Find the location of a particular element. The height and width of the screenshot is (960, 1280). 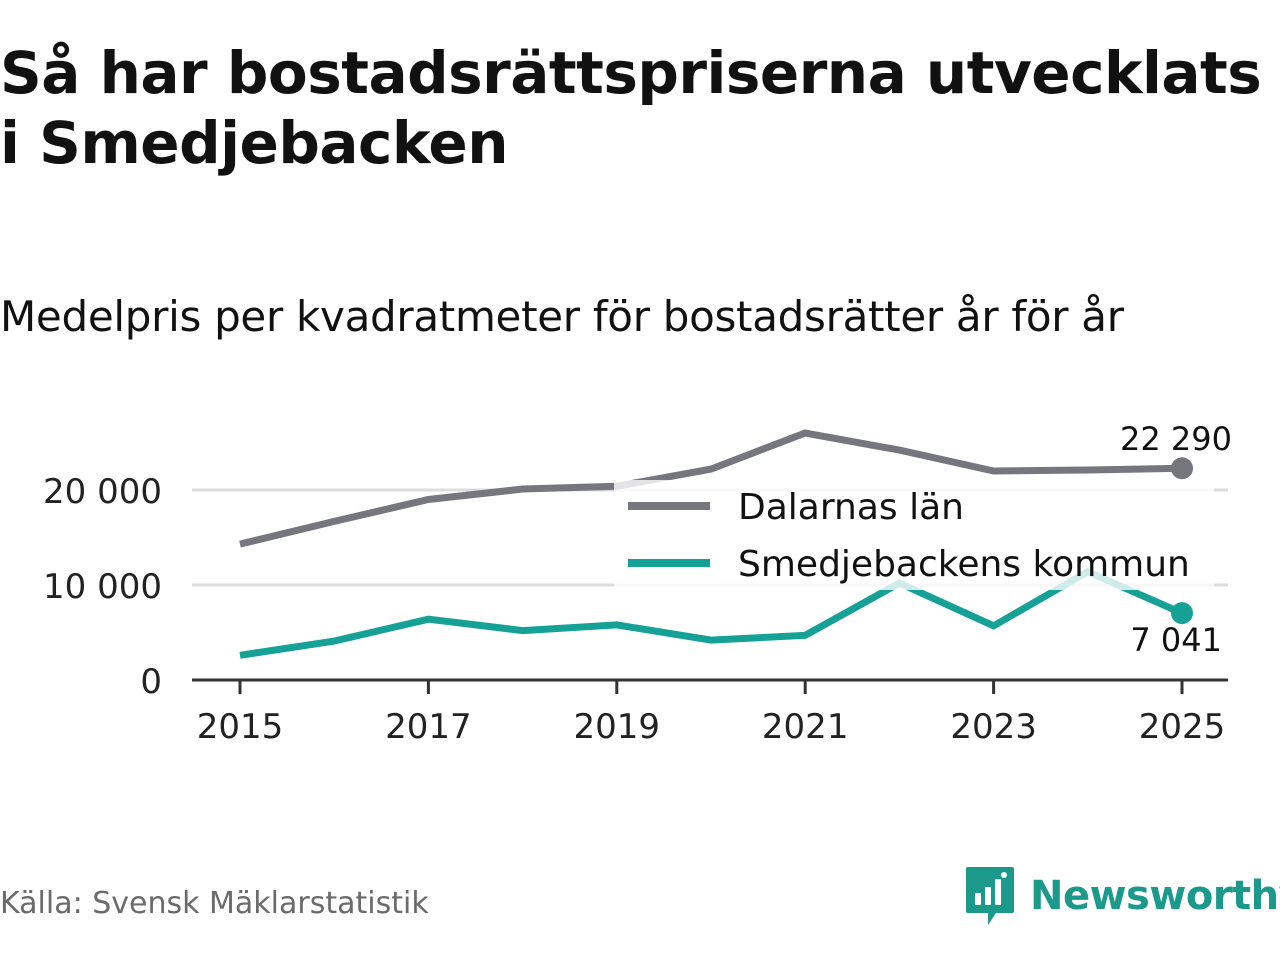

y-axis-tick-labels: 0 10 000 20 000 is located at coordinates (102, 587).